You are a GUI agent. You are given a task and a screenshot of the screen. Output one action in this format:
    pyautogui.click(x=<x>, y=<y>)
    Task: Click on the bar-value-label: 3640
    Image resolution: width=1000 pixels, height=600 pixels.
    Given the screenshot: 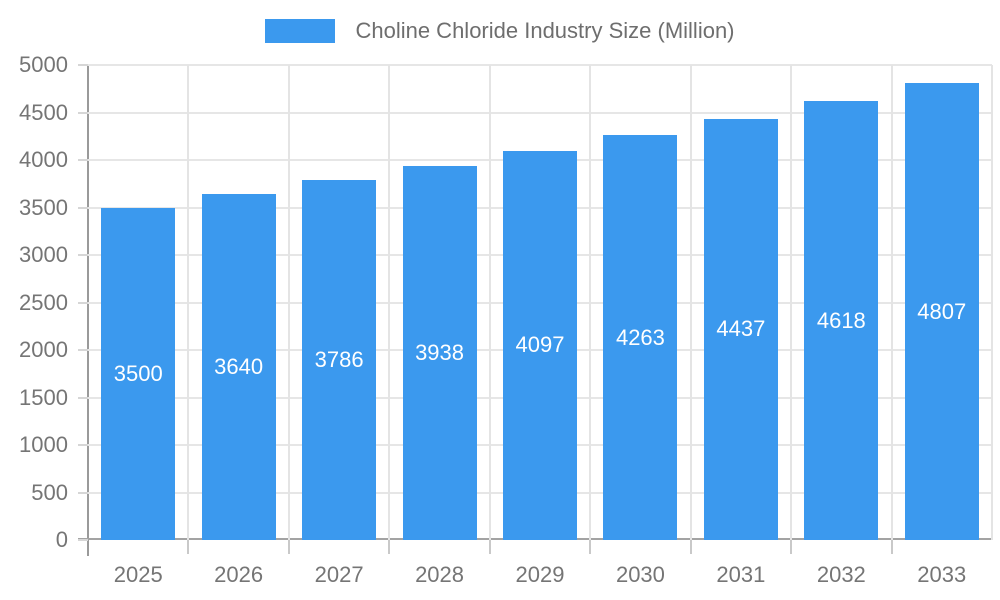 What is the action you would take?
    pyautogui.click(x=239, y=367)
    